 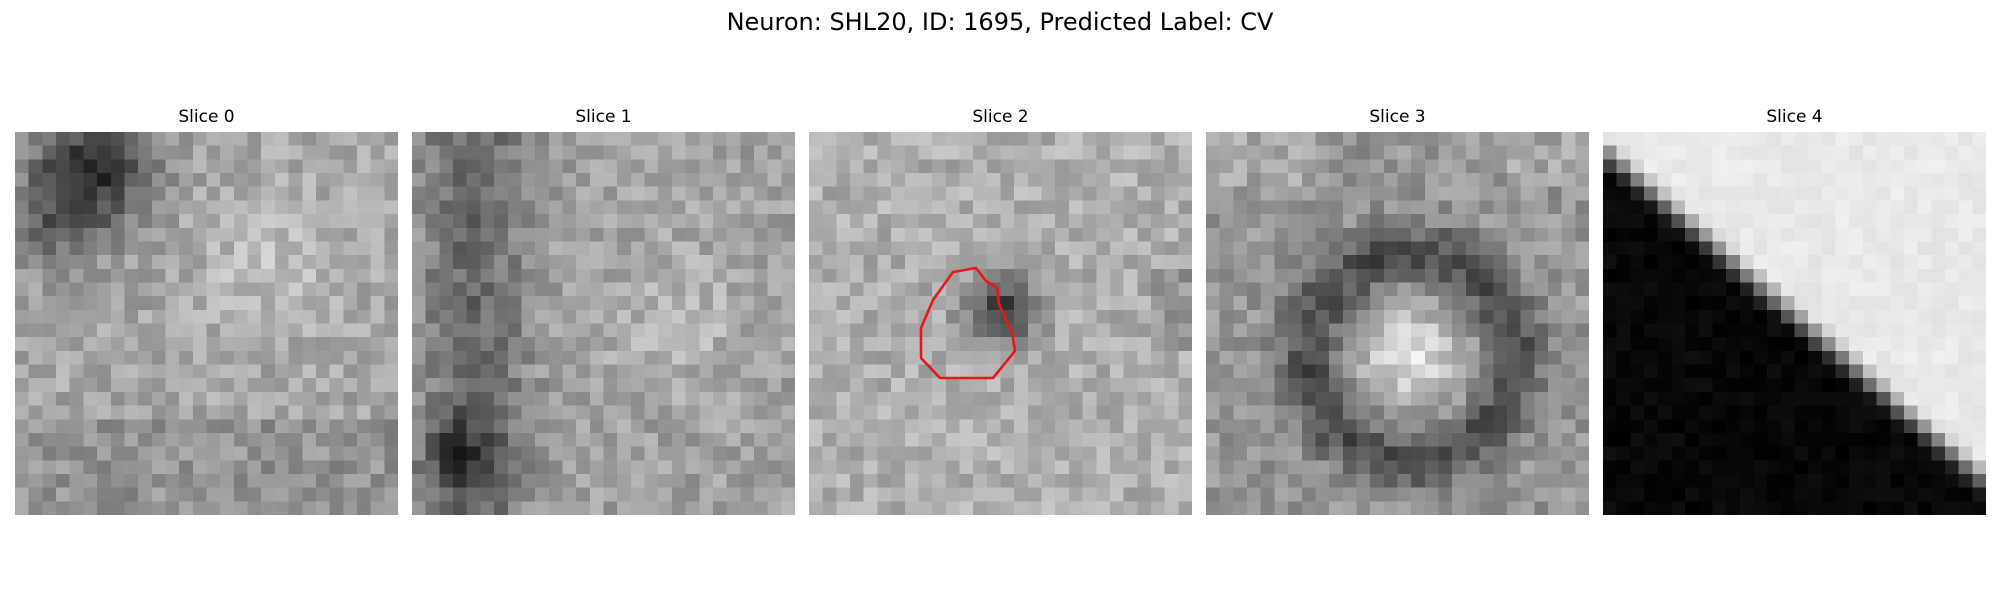 What do you see at coordinates (603, 117) in the screenshot?
I see `slice-title: Slice 1` at bounding box center [603, 117].